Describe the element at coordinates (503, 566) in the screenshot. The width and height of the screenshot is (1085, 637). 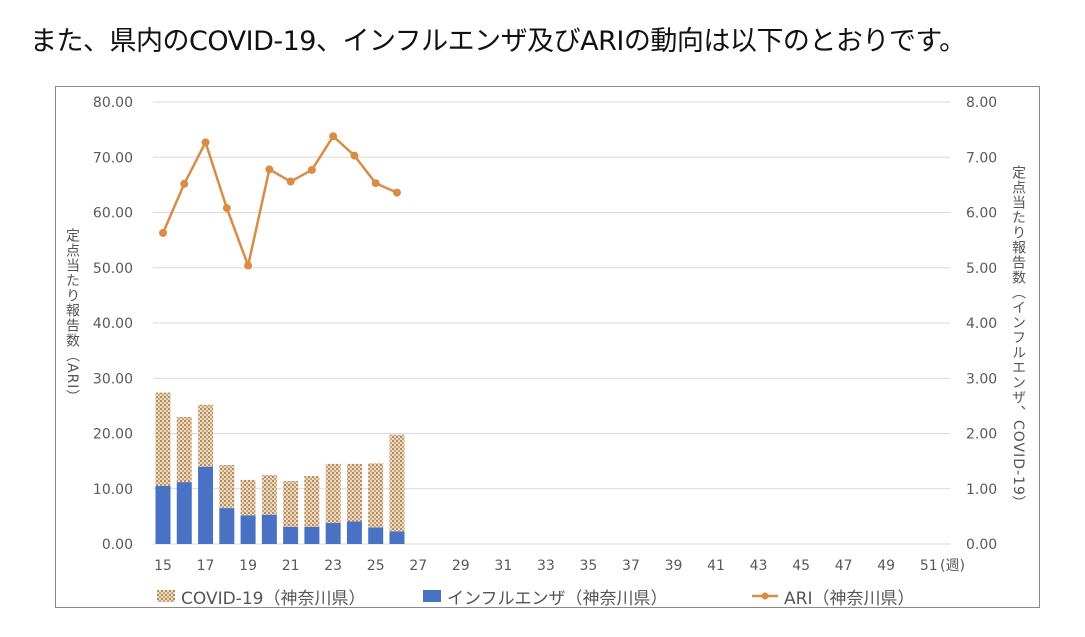
I see `x-tick-label: 31` at that location.